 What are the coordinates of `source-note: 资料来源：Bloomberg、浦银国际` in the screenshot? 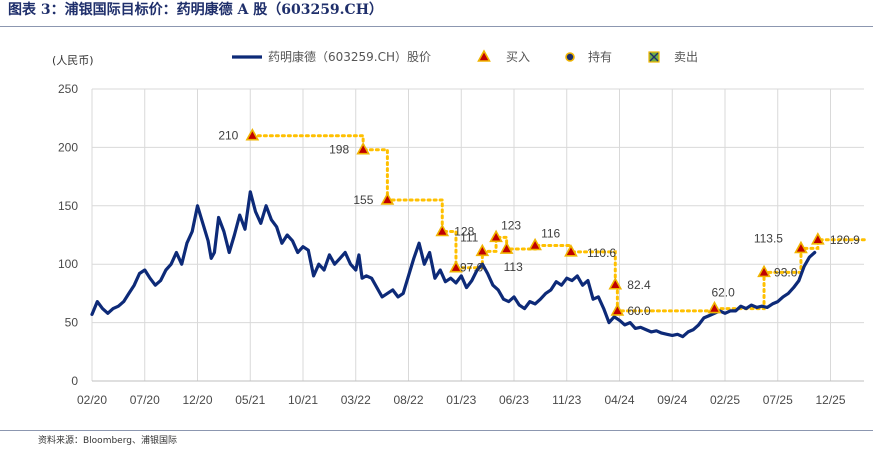 It's located at (107, 441).